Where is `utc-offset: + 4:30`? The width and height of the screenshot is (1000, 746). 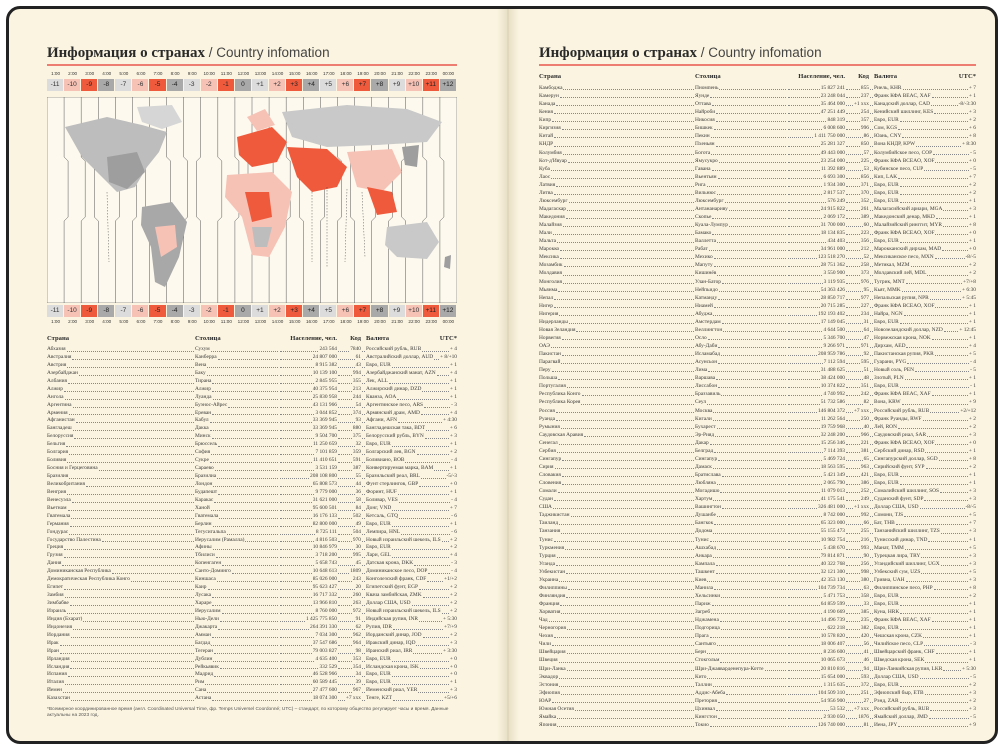
utc-offset: + 4:30 is located at coordinates (450, 420).